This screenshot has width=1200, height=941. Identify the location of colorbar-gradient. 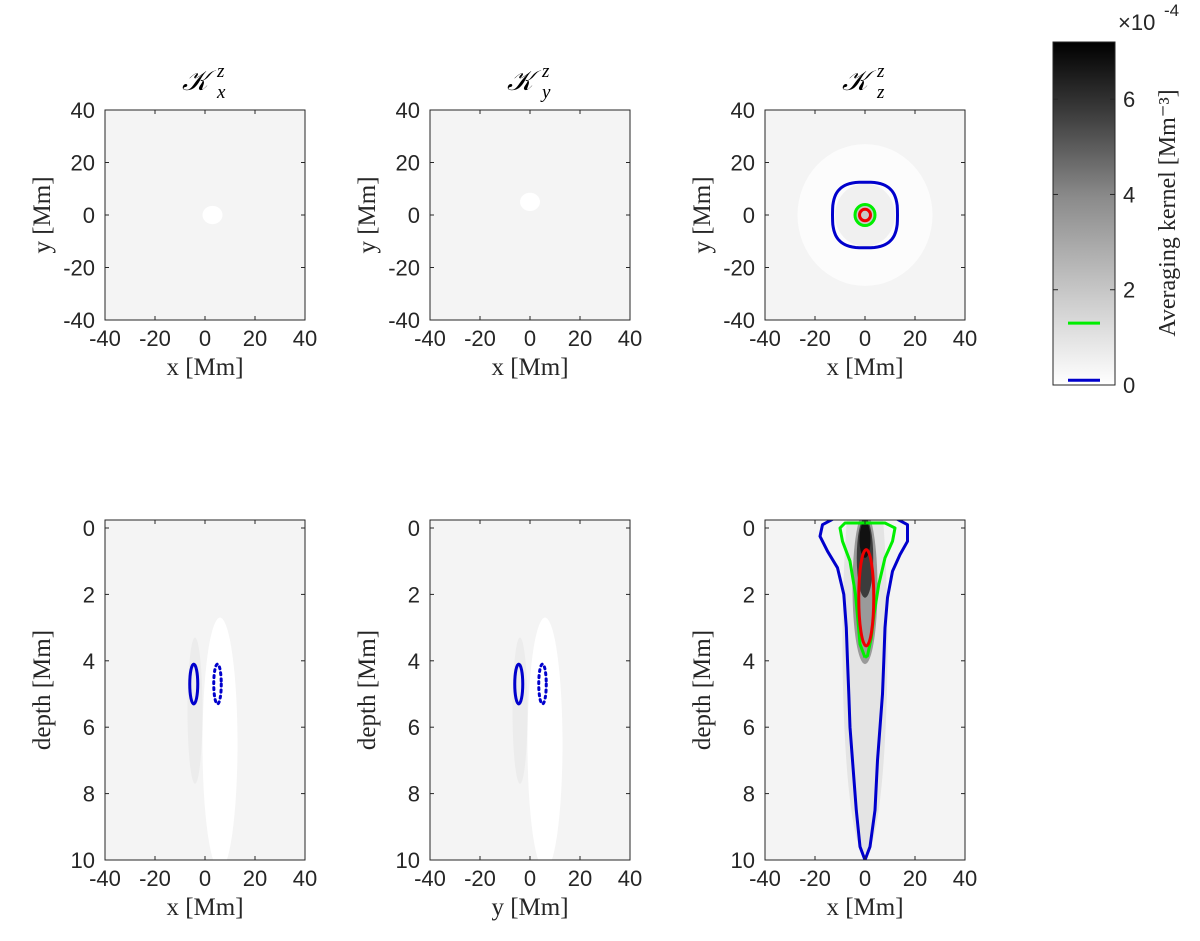
(1084, 213).